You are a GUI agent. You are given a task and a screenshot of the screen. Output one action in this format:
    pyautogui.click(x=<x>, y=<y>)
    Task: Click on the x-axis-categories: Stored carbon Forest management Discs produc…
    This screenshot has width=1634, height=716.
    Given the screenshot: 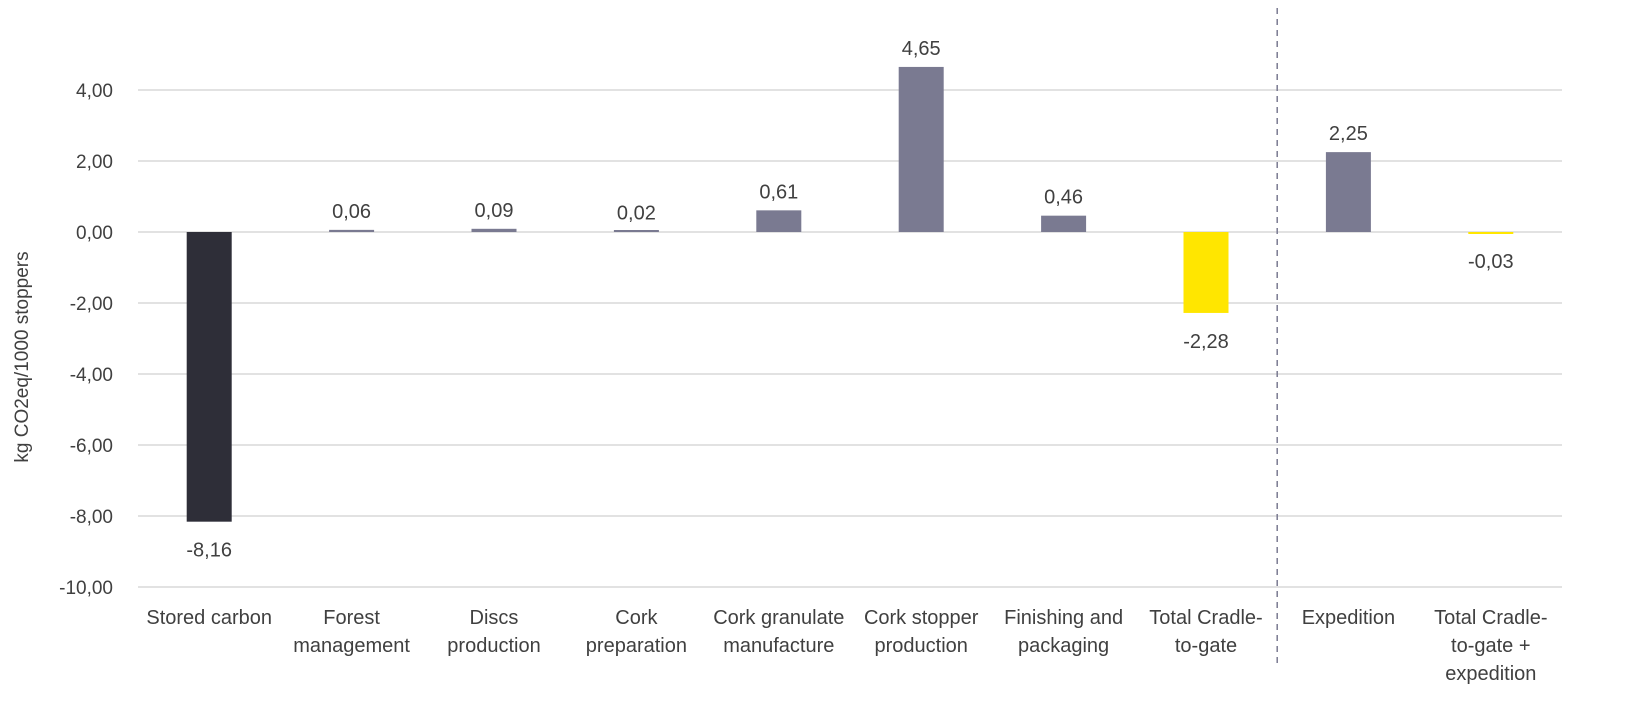 What is the action you would take?
    pyautogui.click(x=846, y=646)
    